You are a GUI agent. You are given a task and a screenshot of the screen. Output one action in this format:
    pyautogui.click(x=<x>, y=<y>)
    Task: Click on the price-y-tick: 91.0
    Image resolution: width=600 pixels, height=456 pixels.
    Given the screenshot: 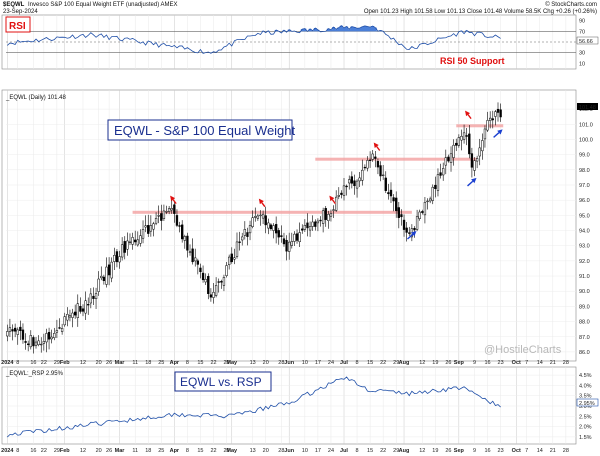 What is the action you would take?
    pyautogui.click(x=584, y=277)
    